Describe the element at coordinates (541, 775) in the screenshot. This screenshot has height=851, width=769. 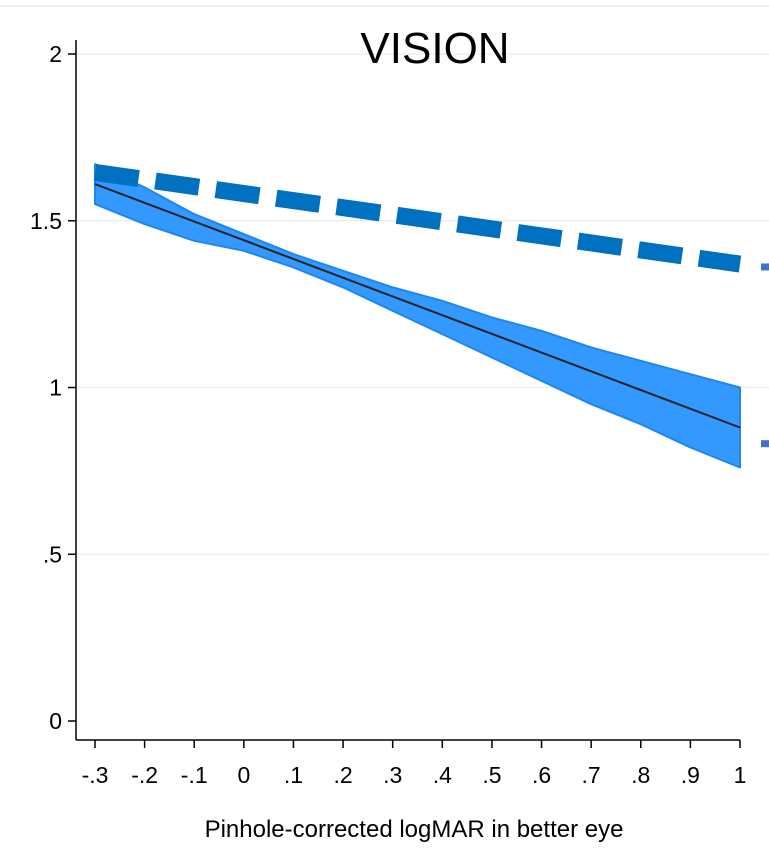
I see `x-tick-label-9: .6` at that location.